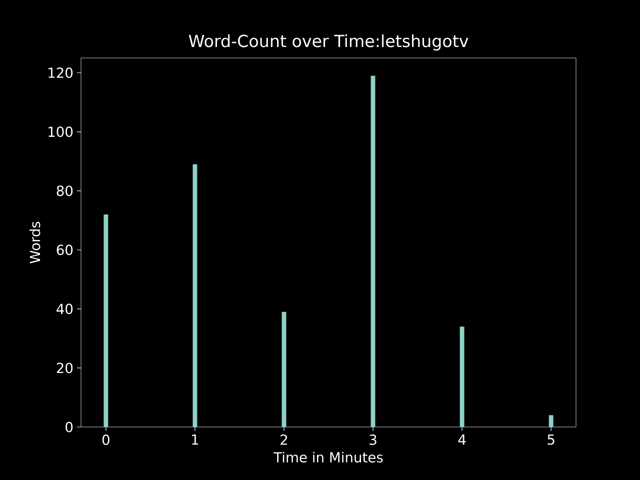 This screenshot has height=480, width=640. Describe the element at coordinates (35, 243) in the screenshot. I see `y-axis-title: Words` at that location.